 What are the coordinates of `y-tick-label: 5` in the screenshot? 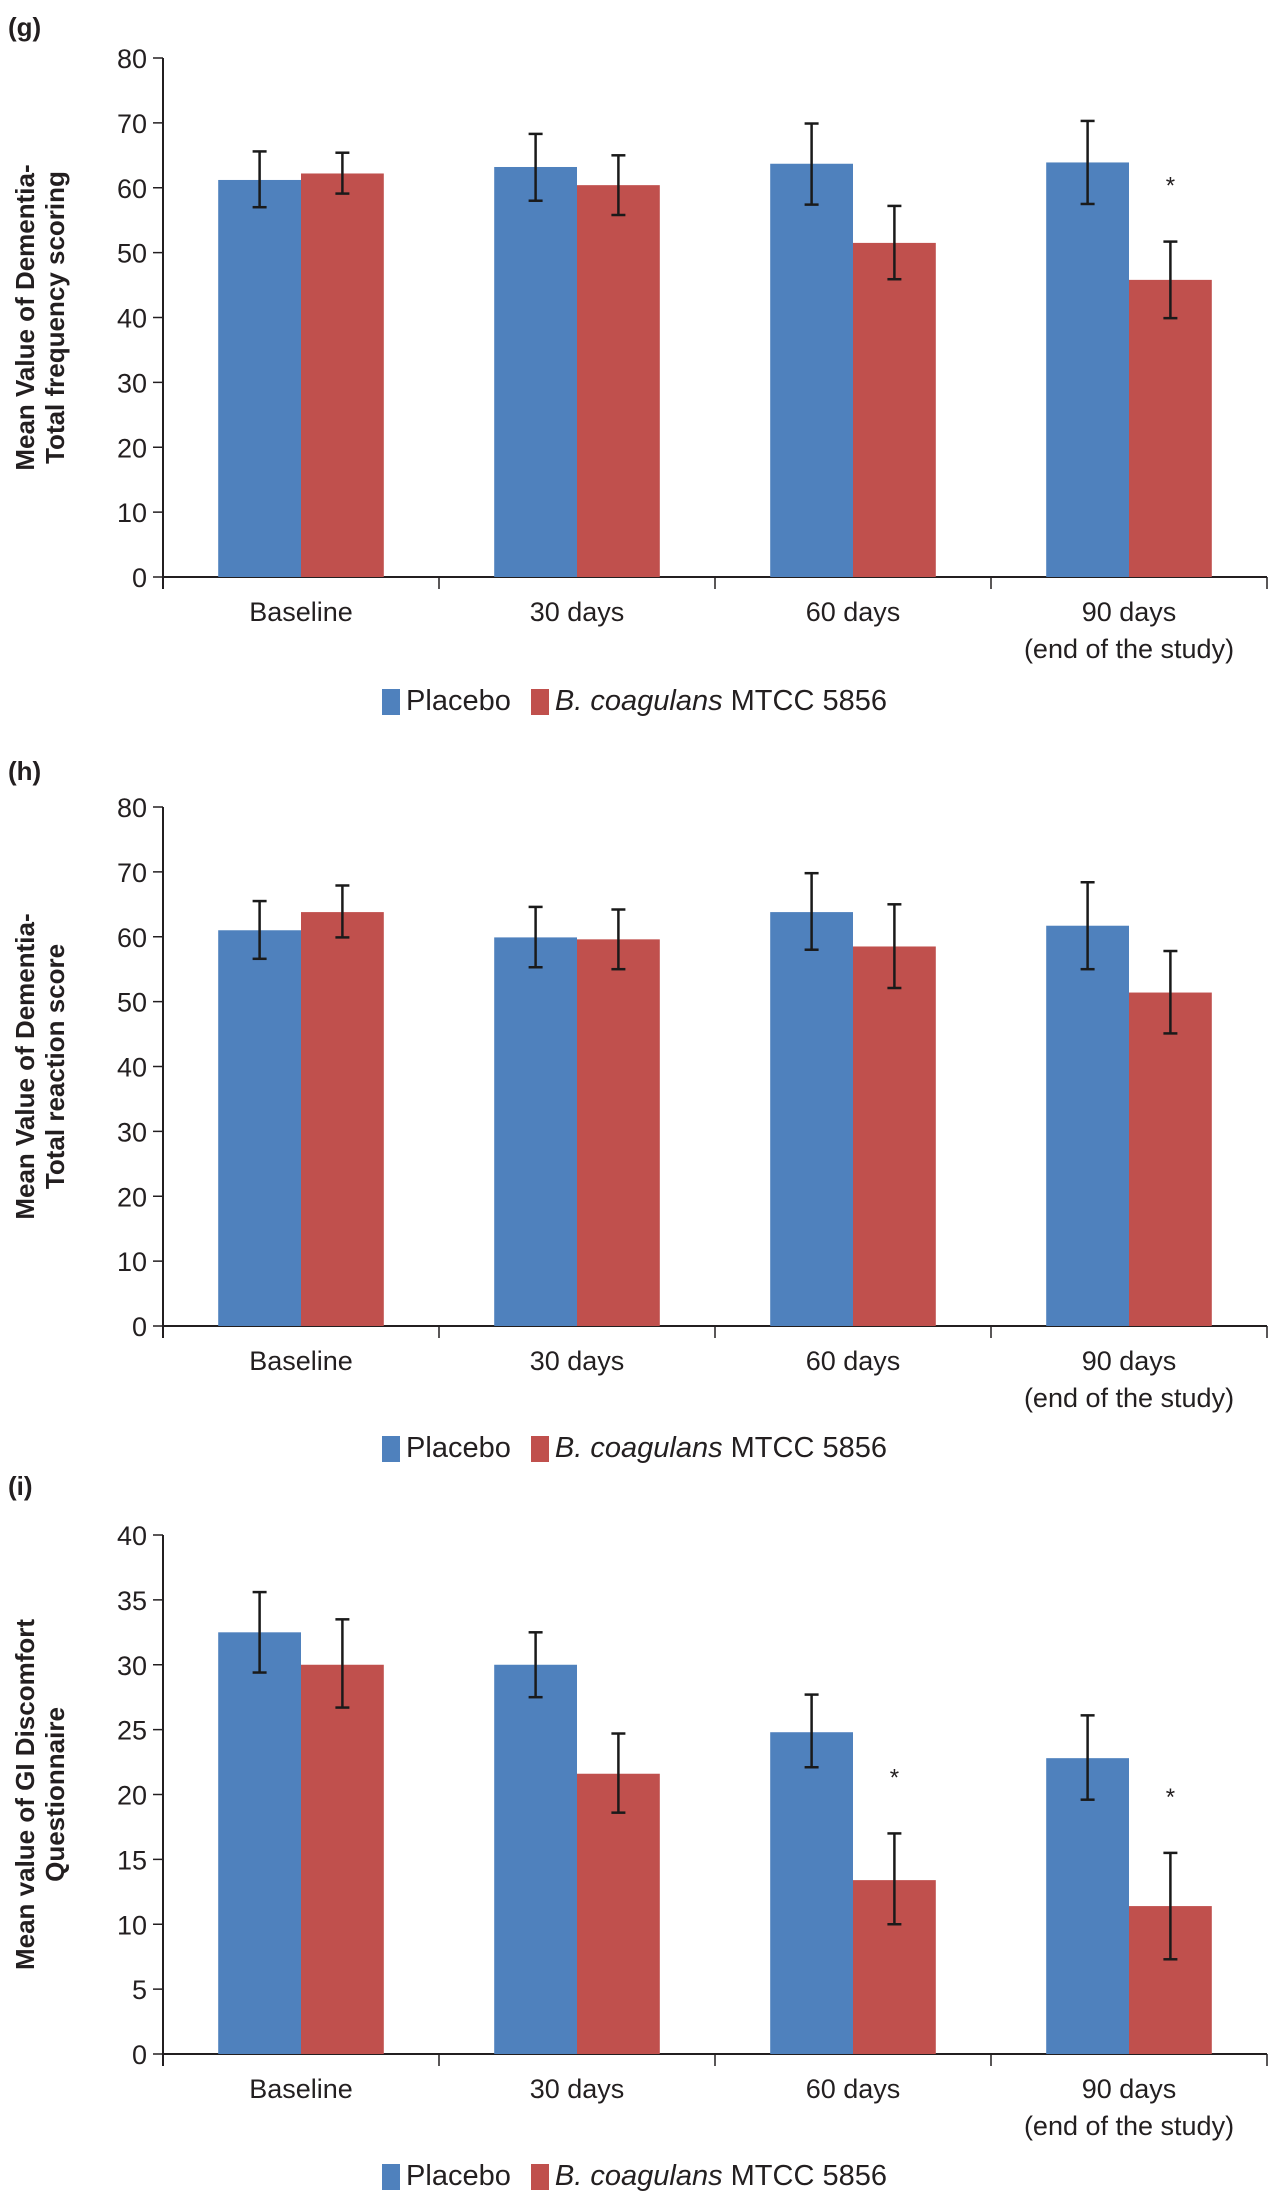 It's located at (139, 1990).